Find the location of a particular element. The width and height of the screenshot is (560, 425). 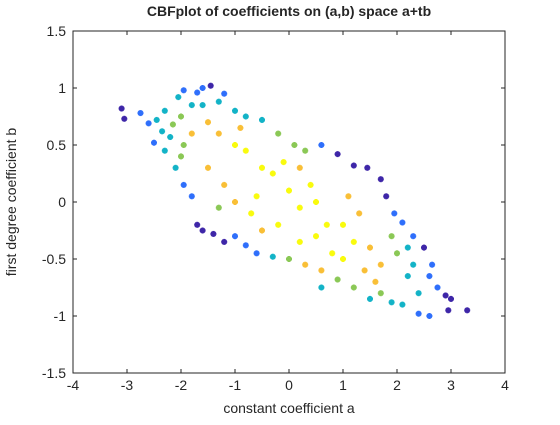

y-axis-label: first degree coefficient b is located at coordinates (11, 202).